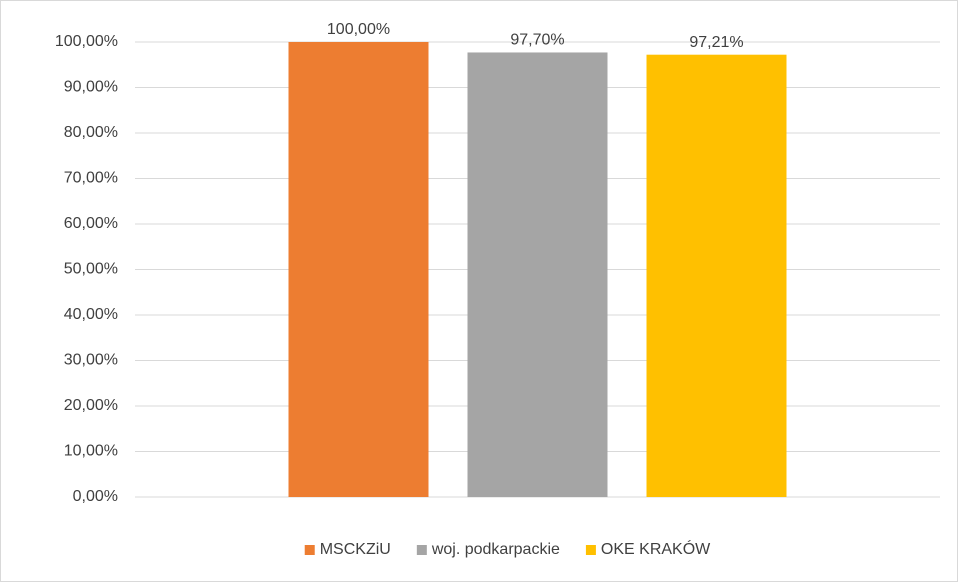 This screenshot has width=958, height=582. Describe the element at coordinates (91, 87) in the screenshot. I see `y-tick-label: 90,00%` at that location.